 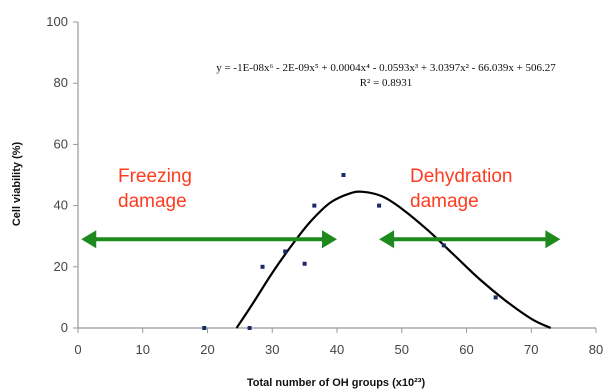 What do you see at coordinates (61, 266) in the screenshot?
I see `y-tick-label: 20` at bounding box center [61, 266].